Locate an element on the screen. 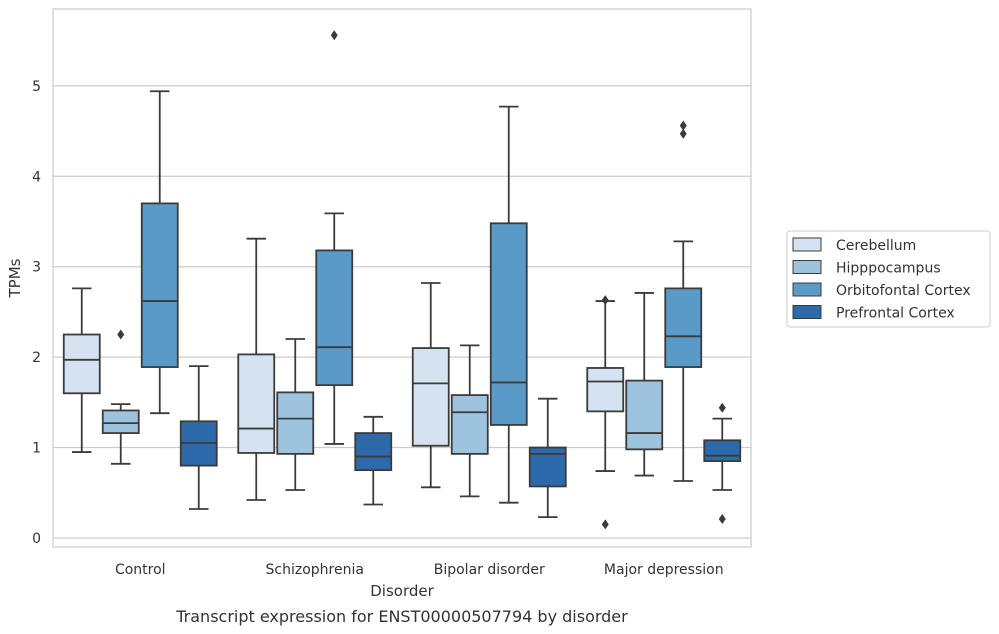 Image resolution: width=999 pixels, height=634 pixels. legend-label: Cerebellum is located at coordinates (876, 246).